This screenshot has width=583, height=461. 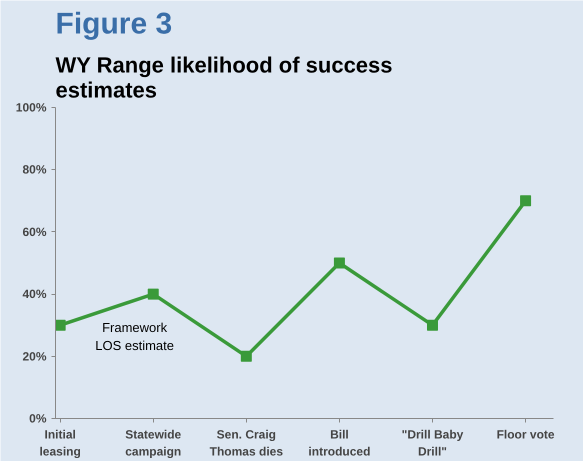 What do you see at coordinates (134, 337) in the screenshot?
I see `annotation: Framework LOS estimate` at bounding box center [134, 337].